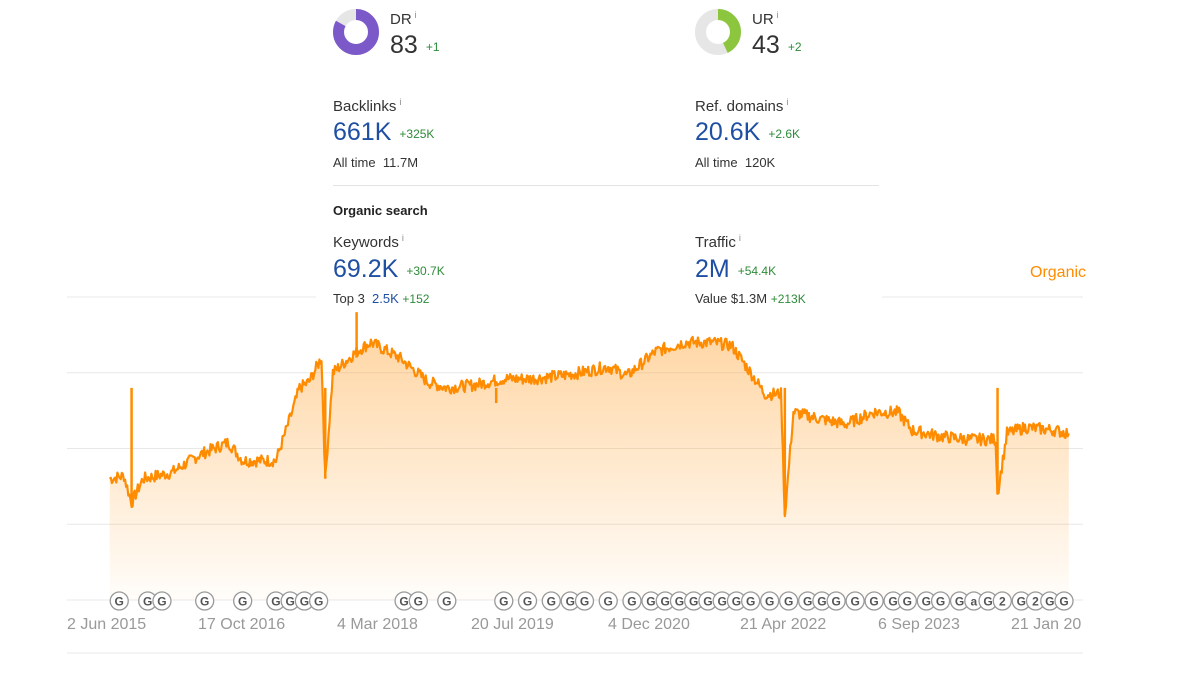 Image resolution: width=1200 pixels, height=675 pixels. Describe the element at coordinates (389, 269) in the screenshot. I see `keywords-value: 69.2K +30.7K` at that location.